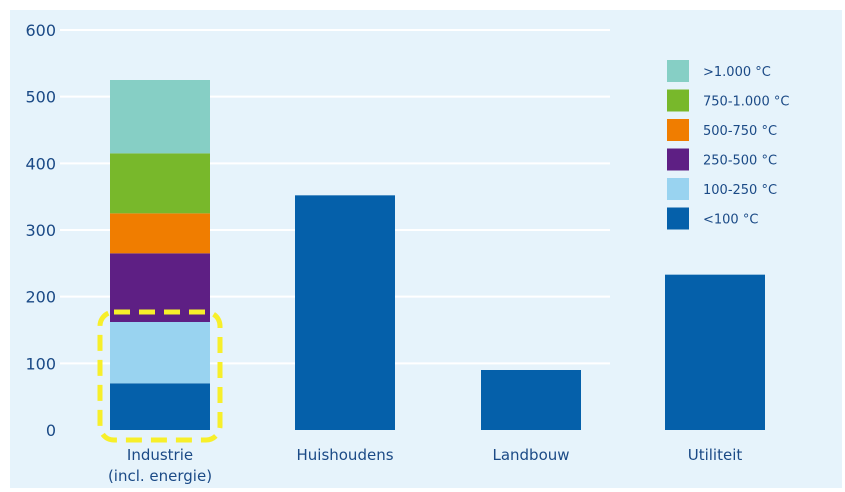 The width and height of the screenshot is (845, 492). I want to click on y-axis: 0 100 200 300 400 500 600, so click(40, 230).